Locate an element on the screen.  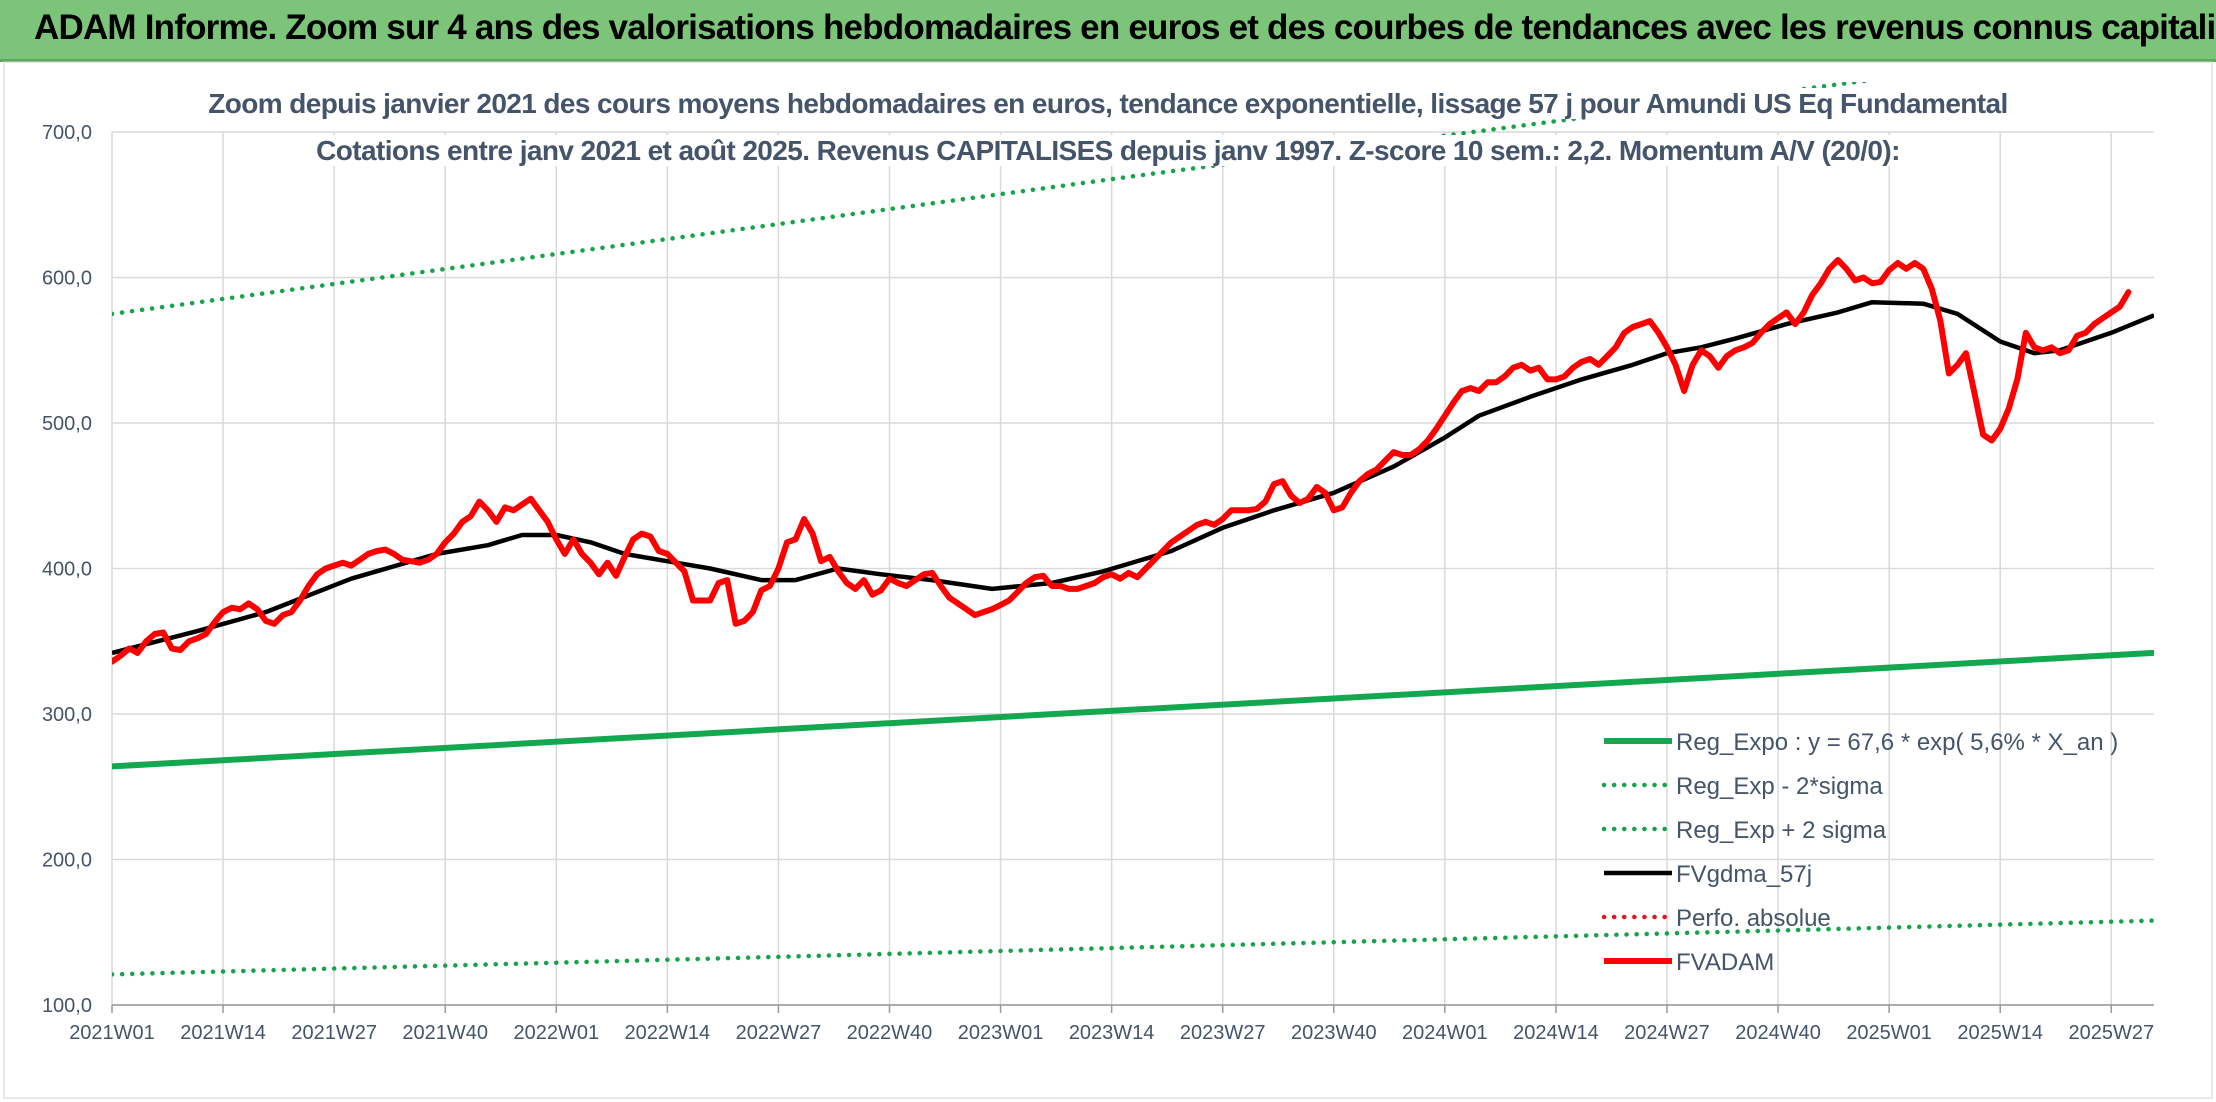
y-tick-label: 700,0 is located at coordinates (67, 133).